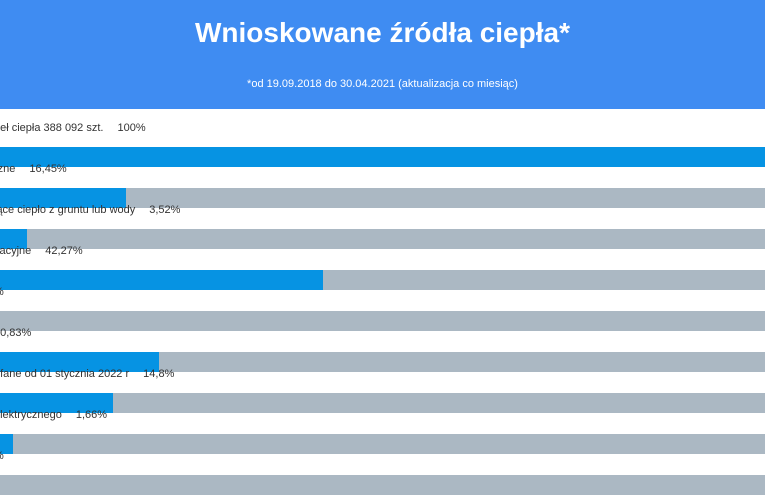 The width and height of the screenshot is (765, 496). I want to click on bar-label-6: ofane od 01 stycznia 2022 r 14,8%, so click(87, 374).